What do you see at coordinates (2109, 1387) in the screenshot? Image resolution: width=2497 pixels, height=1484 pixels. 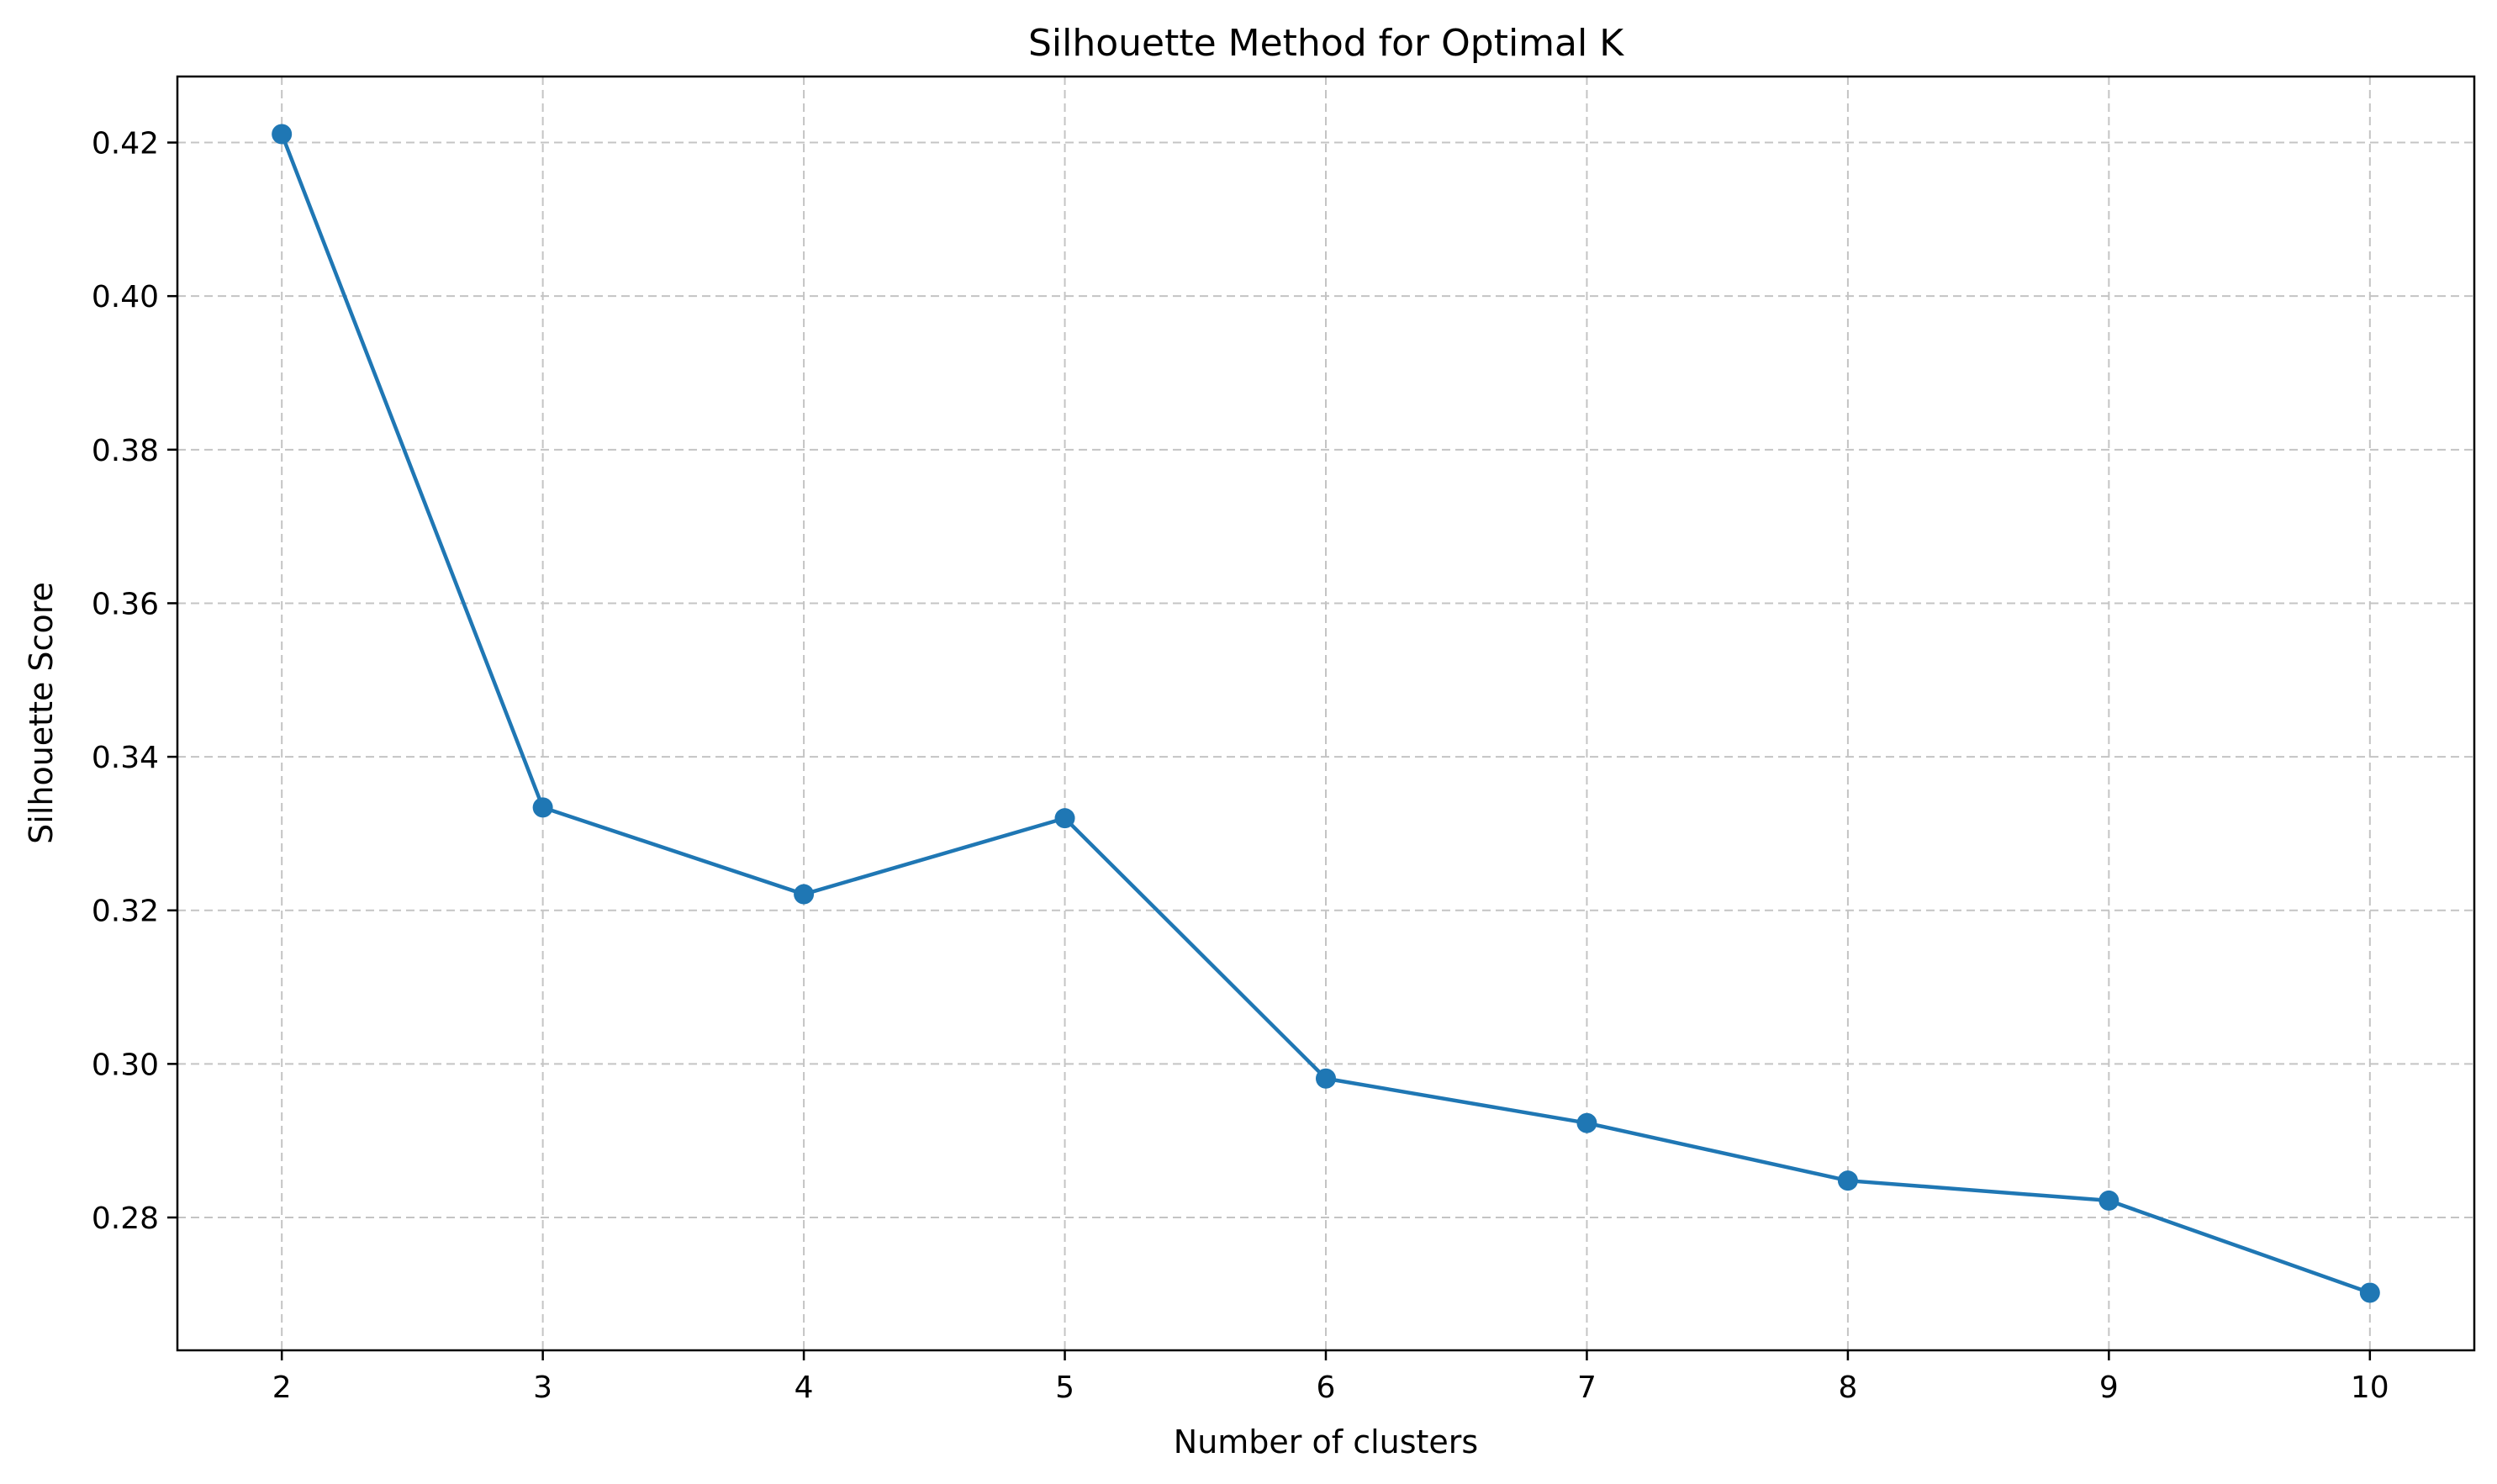 I see `x-tick-label: 9` at bounding box center [2109, 1387].